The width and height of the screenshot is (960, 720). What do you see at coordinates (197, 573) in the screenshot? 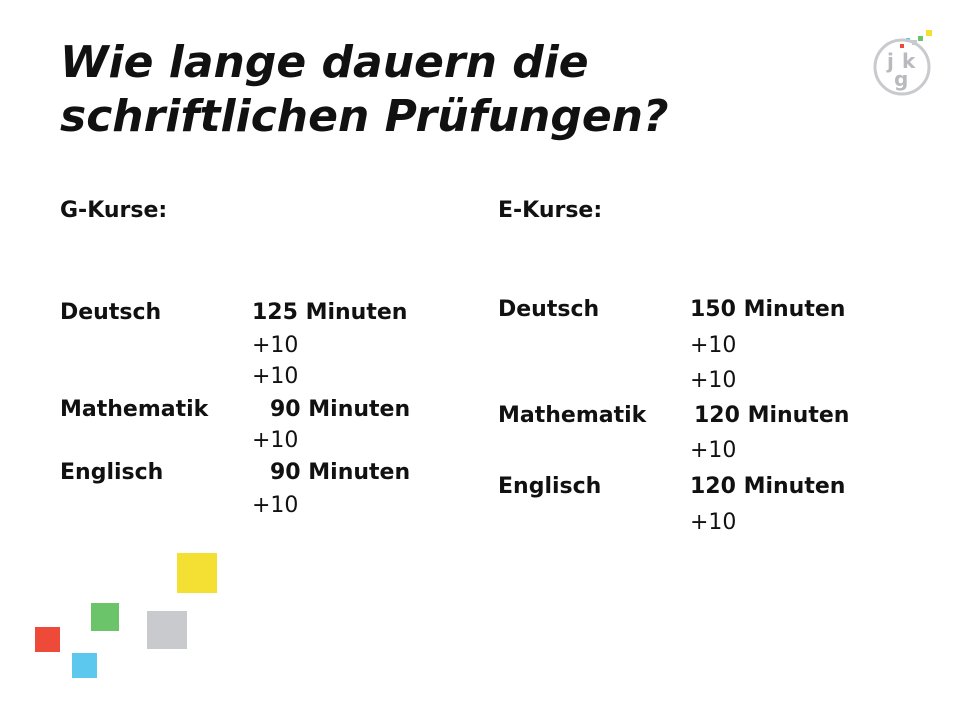
I see `decor-square-yellow` at bounding box center [197, 573].